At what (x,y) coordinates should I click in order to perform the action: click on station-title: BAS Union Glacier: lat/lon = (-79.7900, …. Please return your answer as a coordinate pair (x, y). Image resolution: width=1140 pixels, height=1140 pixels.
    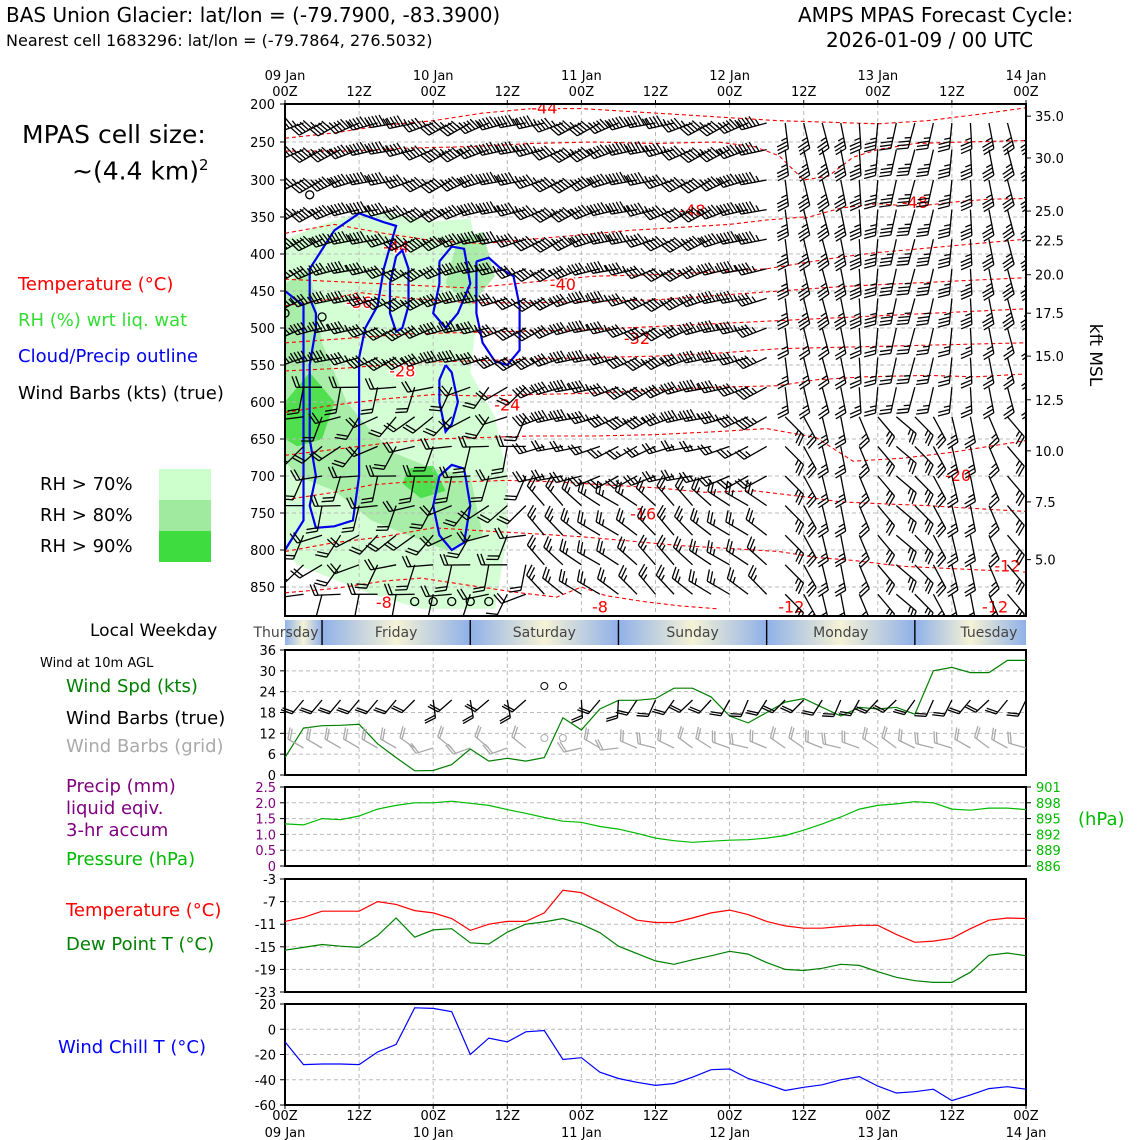
    Looking at the image, I should click on (253, 15).